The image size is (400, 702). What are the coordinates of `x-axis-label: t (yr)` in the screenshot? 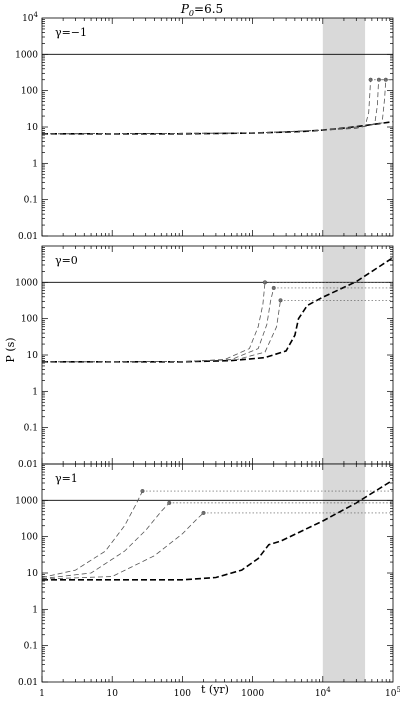 It's located at (215, 689).